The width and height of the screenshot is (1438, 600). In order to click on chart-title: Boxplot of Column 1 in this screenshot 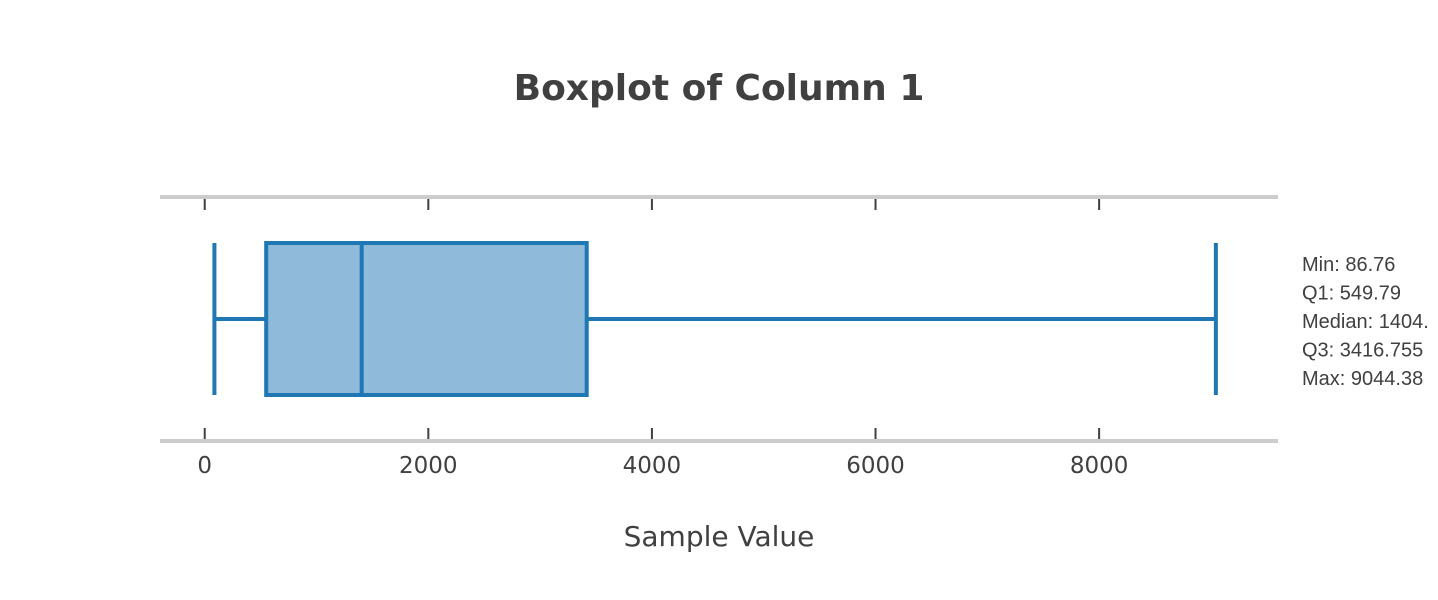, I will do `click(719, 88)`.